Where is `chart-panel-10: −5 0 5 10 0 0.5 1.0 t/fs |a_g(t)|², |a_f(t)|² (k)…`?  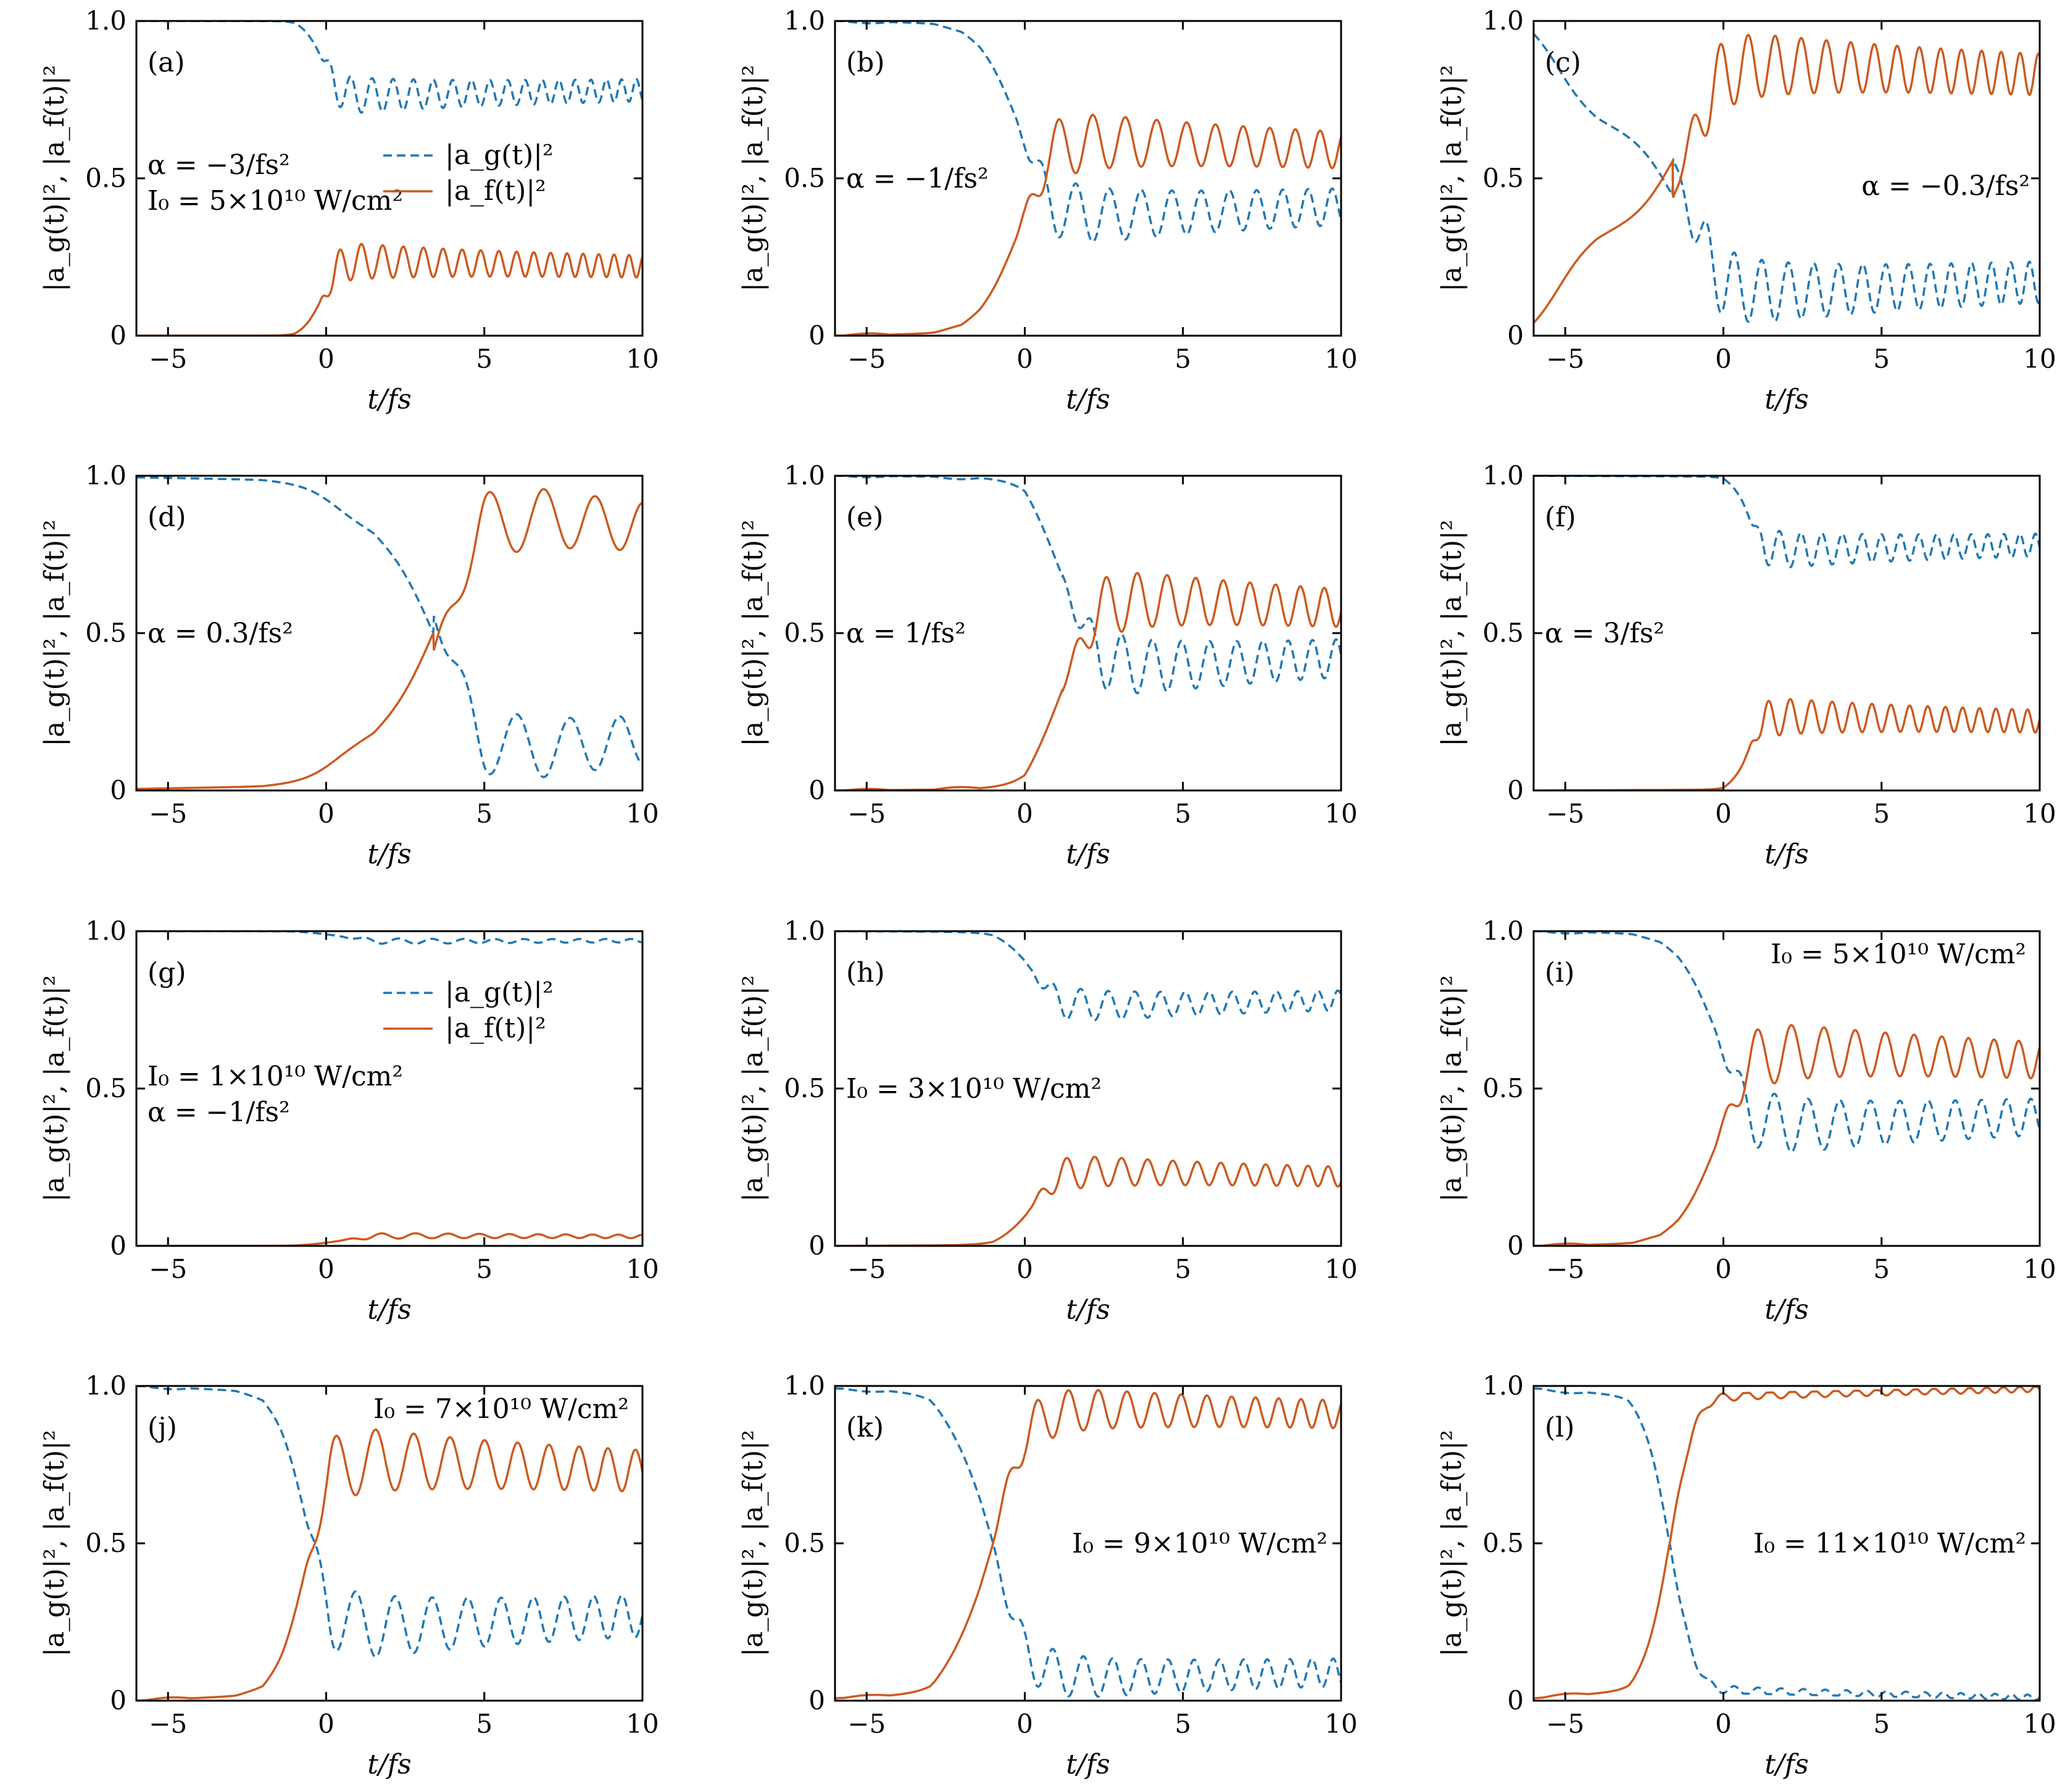 chart-panel-10: −5 0 5 10 0 0.5 1.0 t/fs |a_g(t)|², |a_f(t)|² (k)… is located at coordinates (1048, 1575).